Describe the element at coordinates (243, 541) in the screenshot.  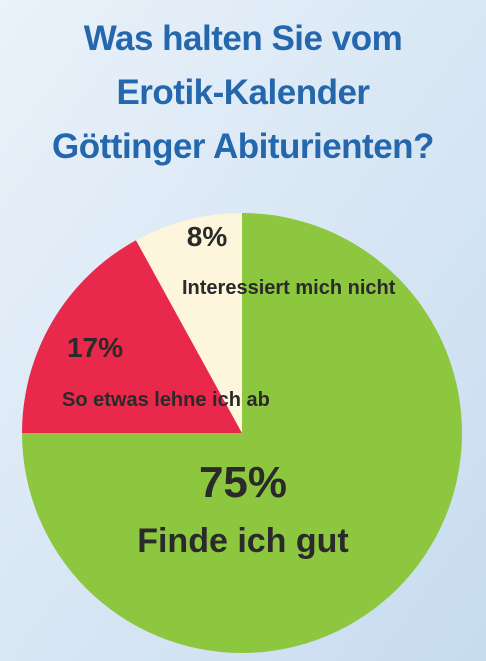
I see `category-label: Finde ich gut` at that location.